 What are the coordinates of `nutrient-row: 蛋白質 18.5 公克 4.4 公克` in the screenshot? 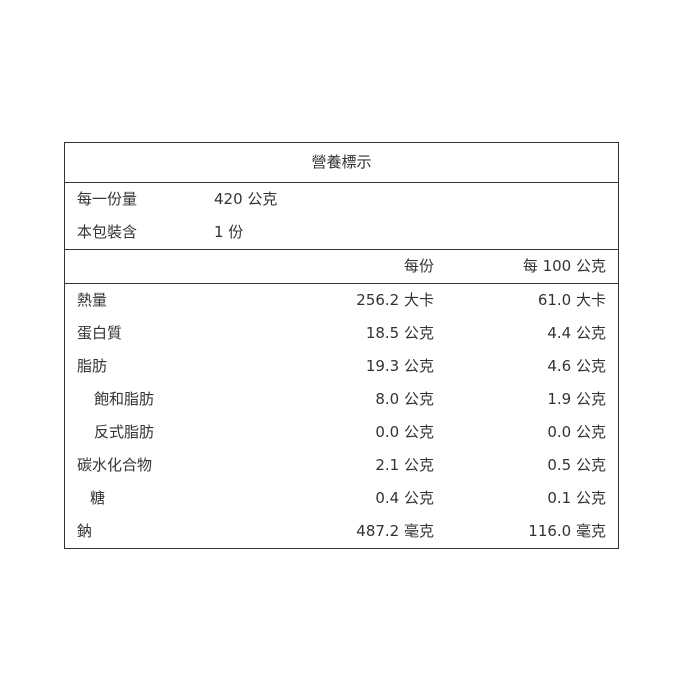 It's located at (341, 333).